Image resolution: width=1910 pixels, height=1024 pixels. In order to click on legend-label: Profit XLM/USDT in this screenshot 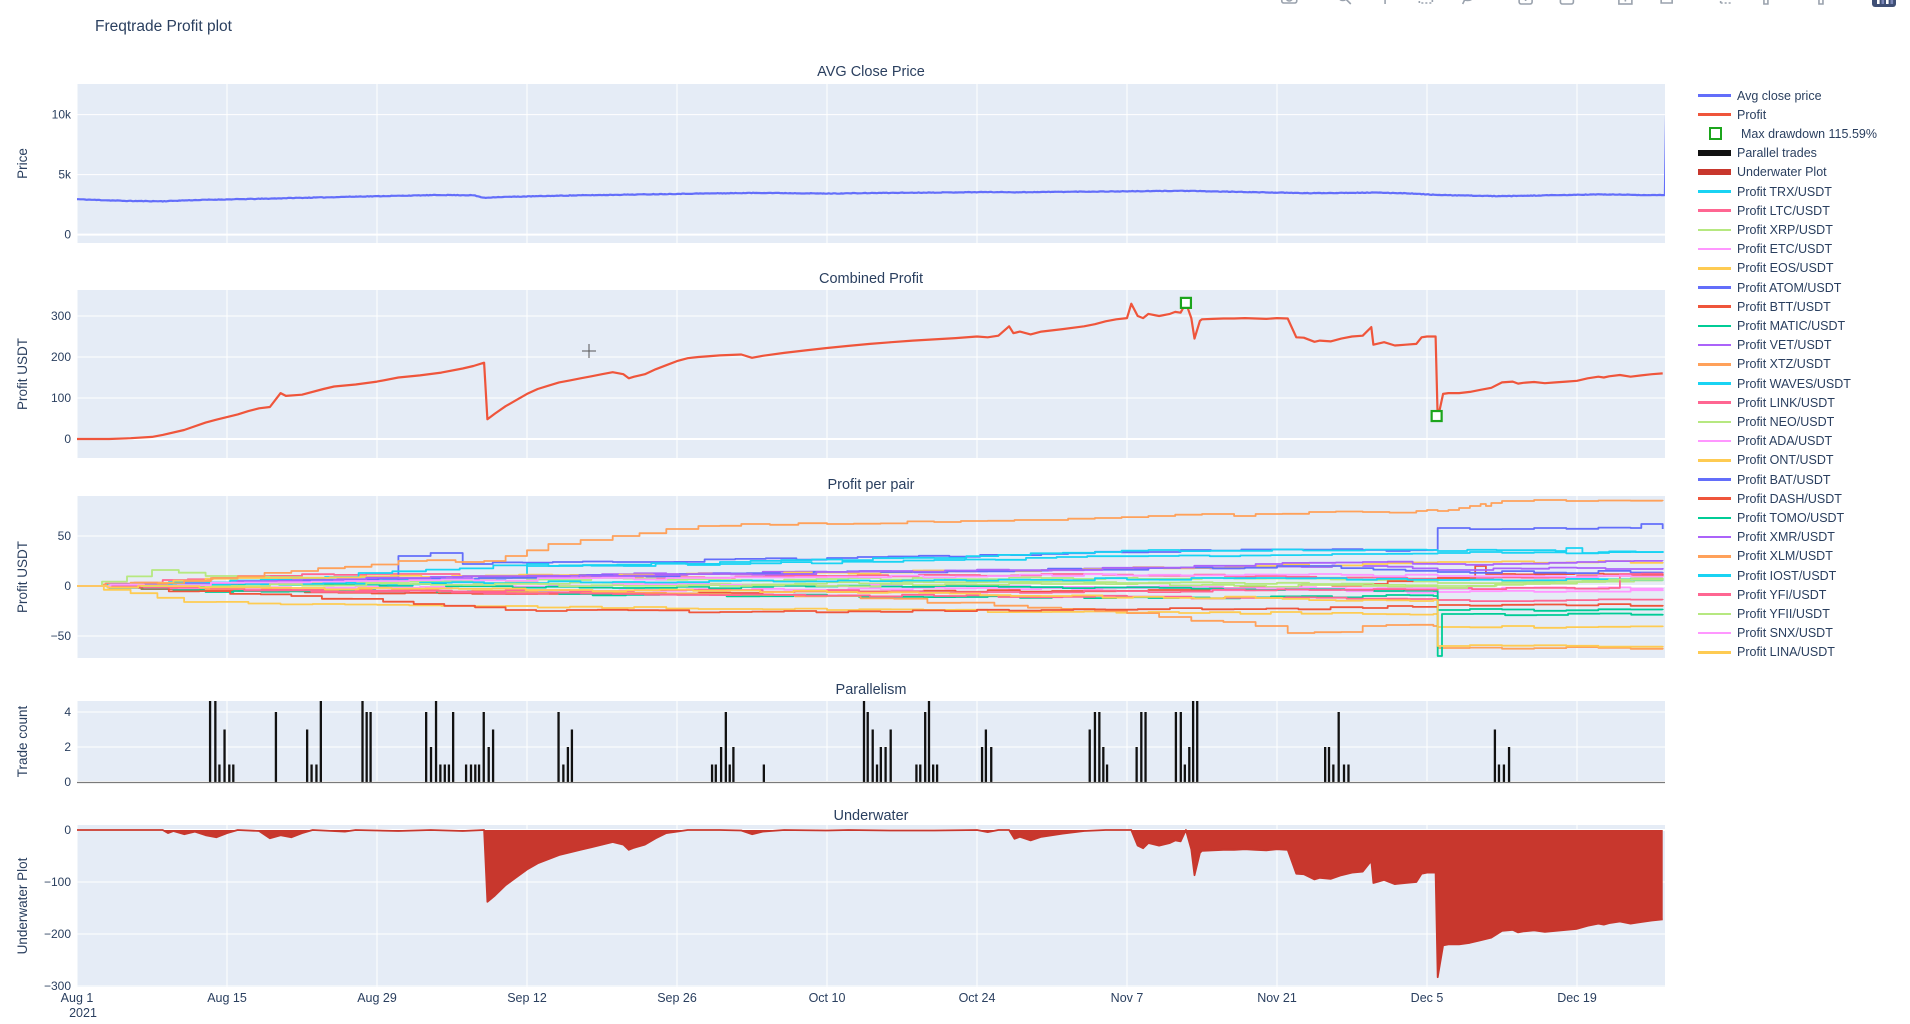, I will do `click(1785, 556)`.